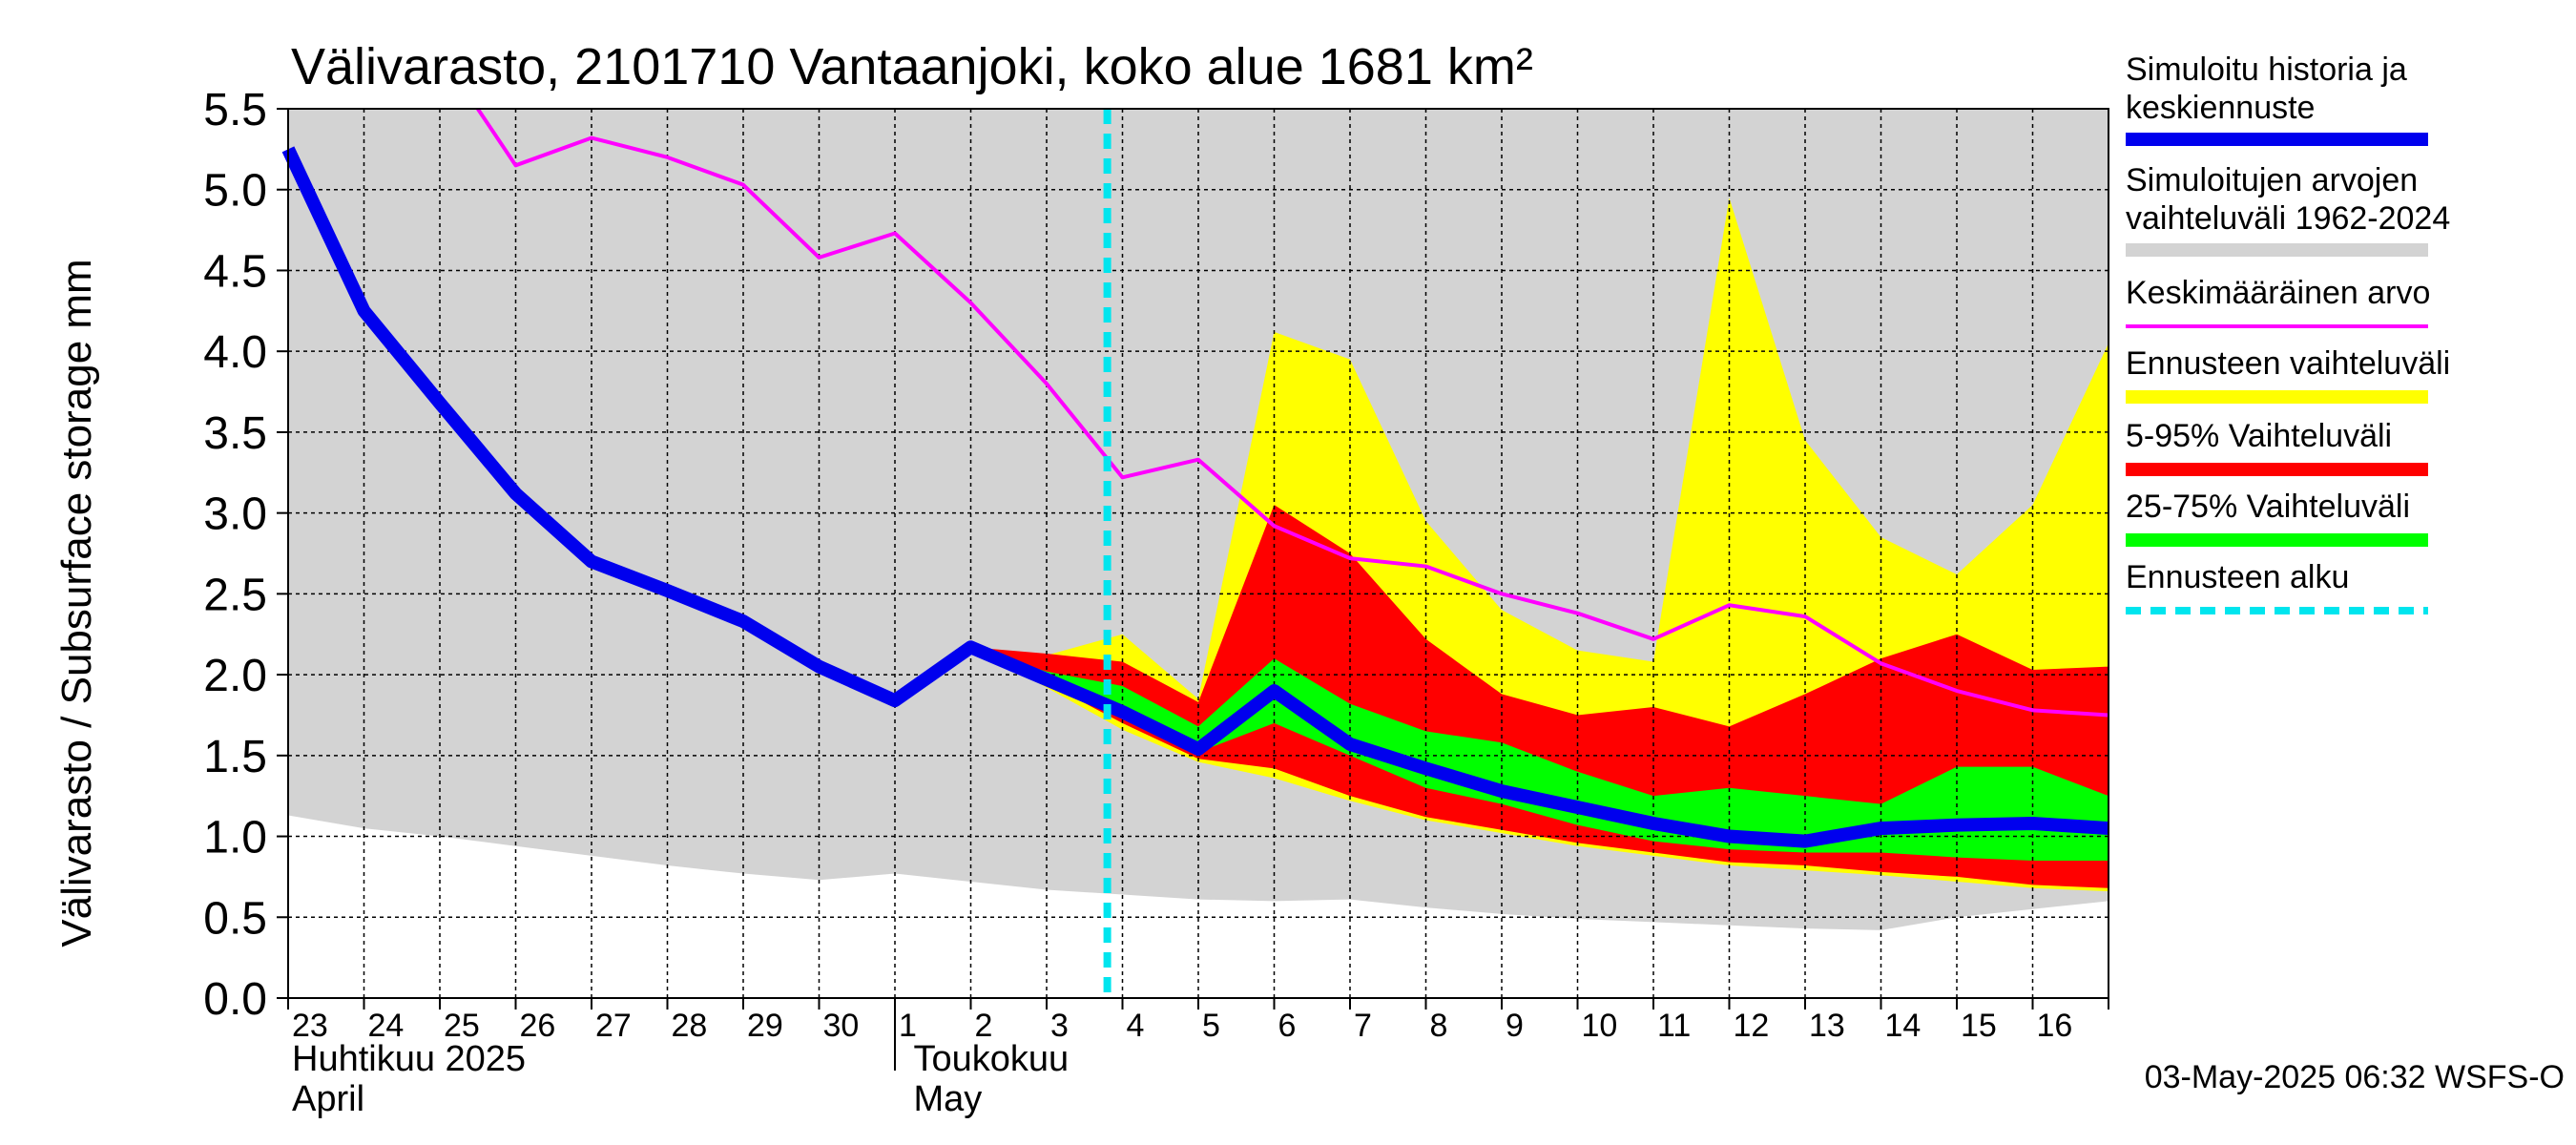 The image size is (2576, 1145). I want to click on y-tick-label: 4.0, so click(235, 352).